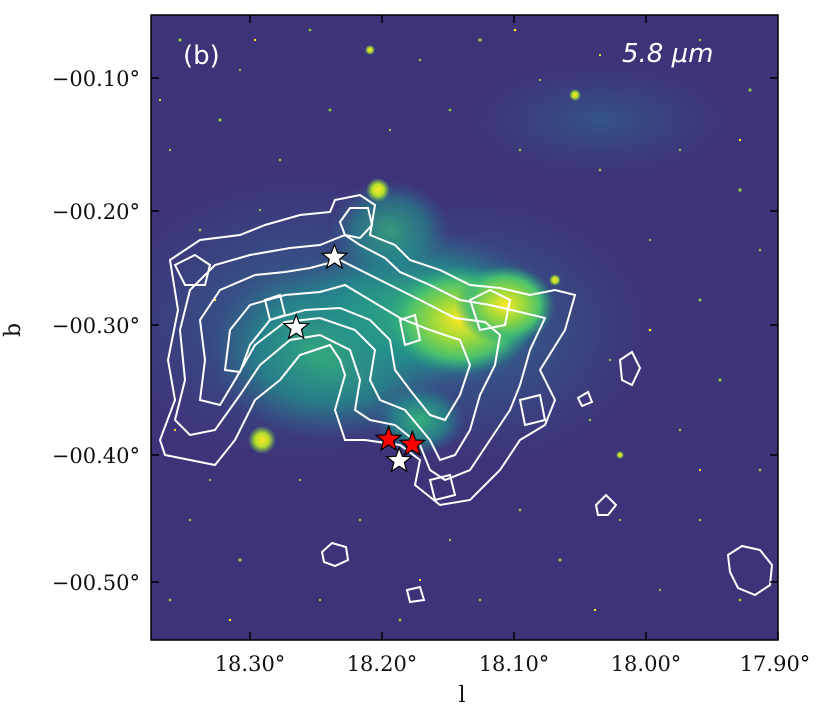  Describe the element at coordinates (96, 212) in the screenshot. I see `y-tick-label: −00.20°` at that location.